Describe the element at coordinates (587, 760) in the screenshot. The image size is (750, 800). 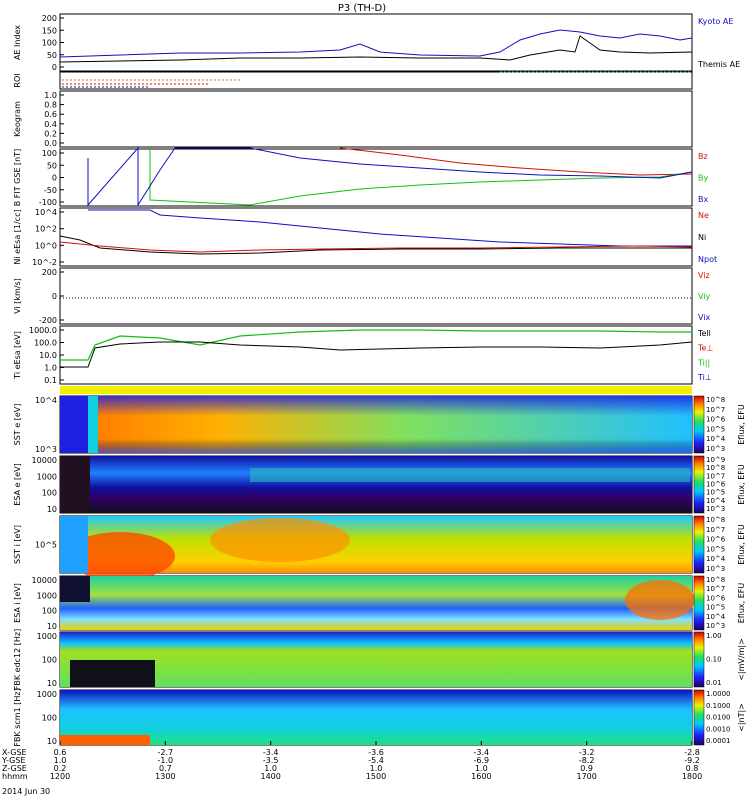
I see `xtick-label: -8.2` at that location.